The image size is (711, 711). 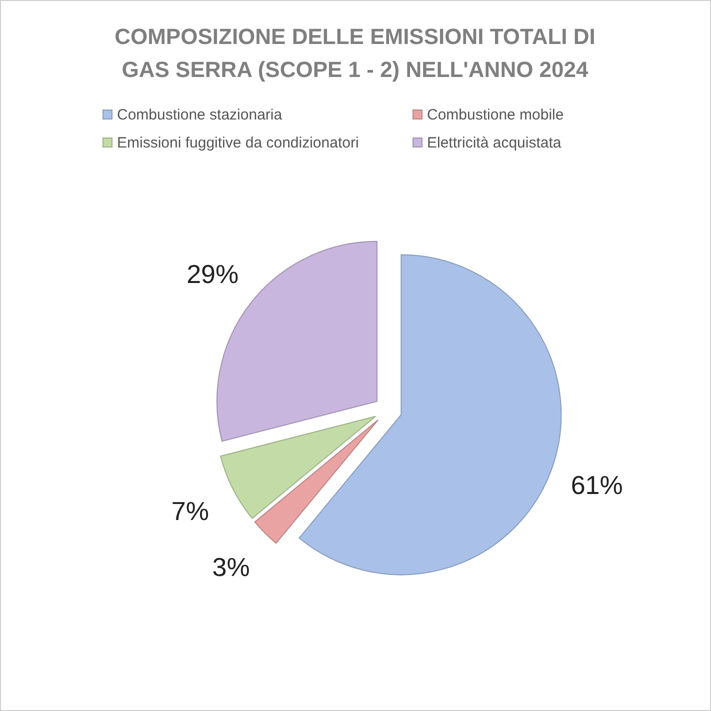 I want to click on legend-label: Emissioni fuggitive da condizionatori, so click(x=238, y=143).